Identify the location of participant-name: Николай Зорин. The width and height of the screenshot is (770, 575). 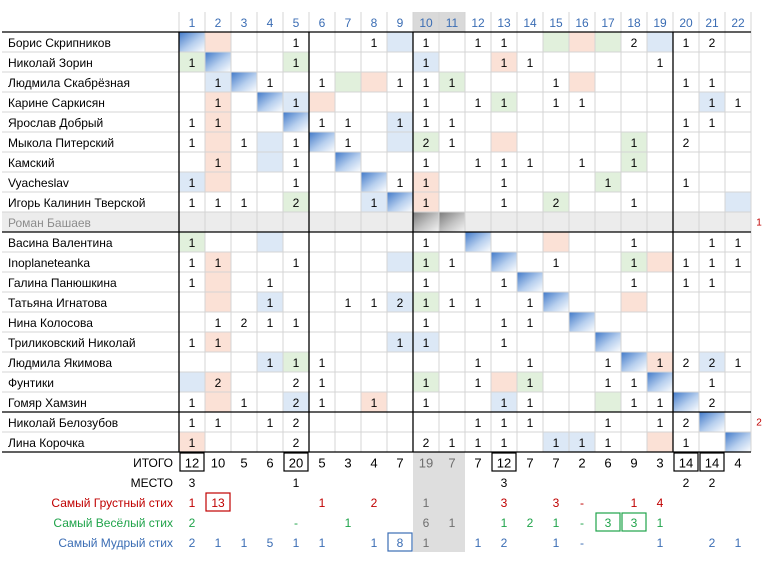
(50, 63).